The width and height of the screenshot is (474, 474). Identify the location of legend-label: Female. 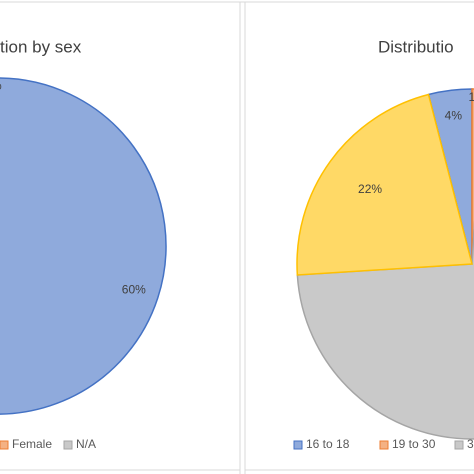
(32, 444).